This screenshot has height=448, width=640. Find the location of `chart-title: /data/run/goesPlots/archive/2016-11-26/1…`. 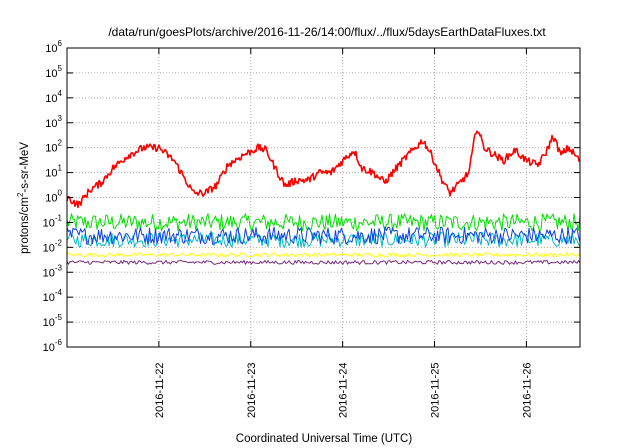

chart-title: /data/run/goesPlots/archive/2016-11-26/1… is located at coordinates (327, 32).